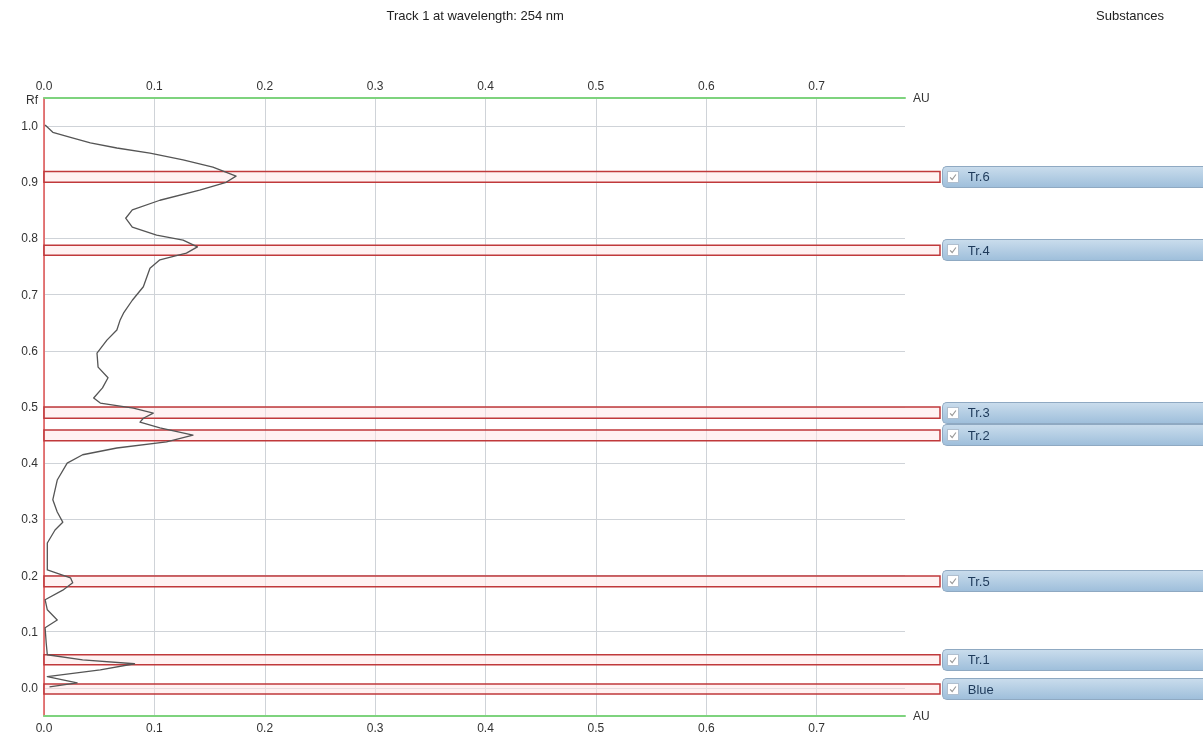 Image resolution: width=1203 pixels, height=738 pixels. I want to click on band-label: Tr.5, so click(978, 581).